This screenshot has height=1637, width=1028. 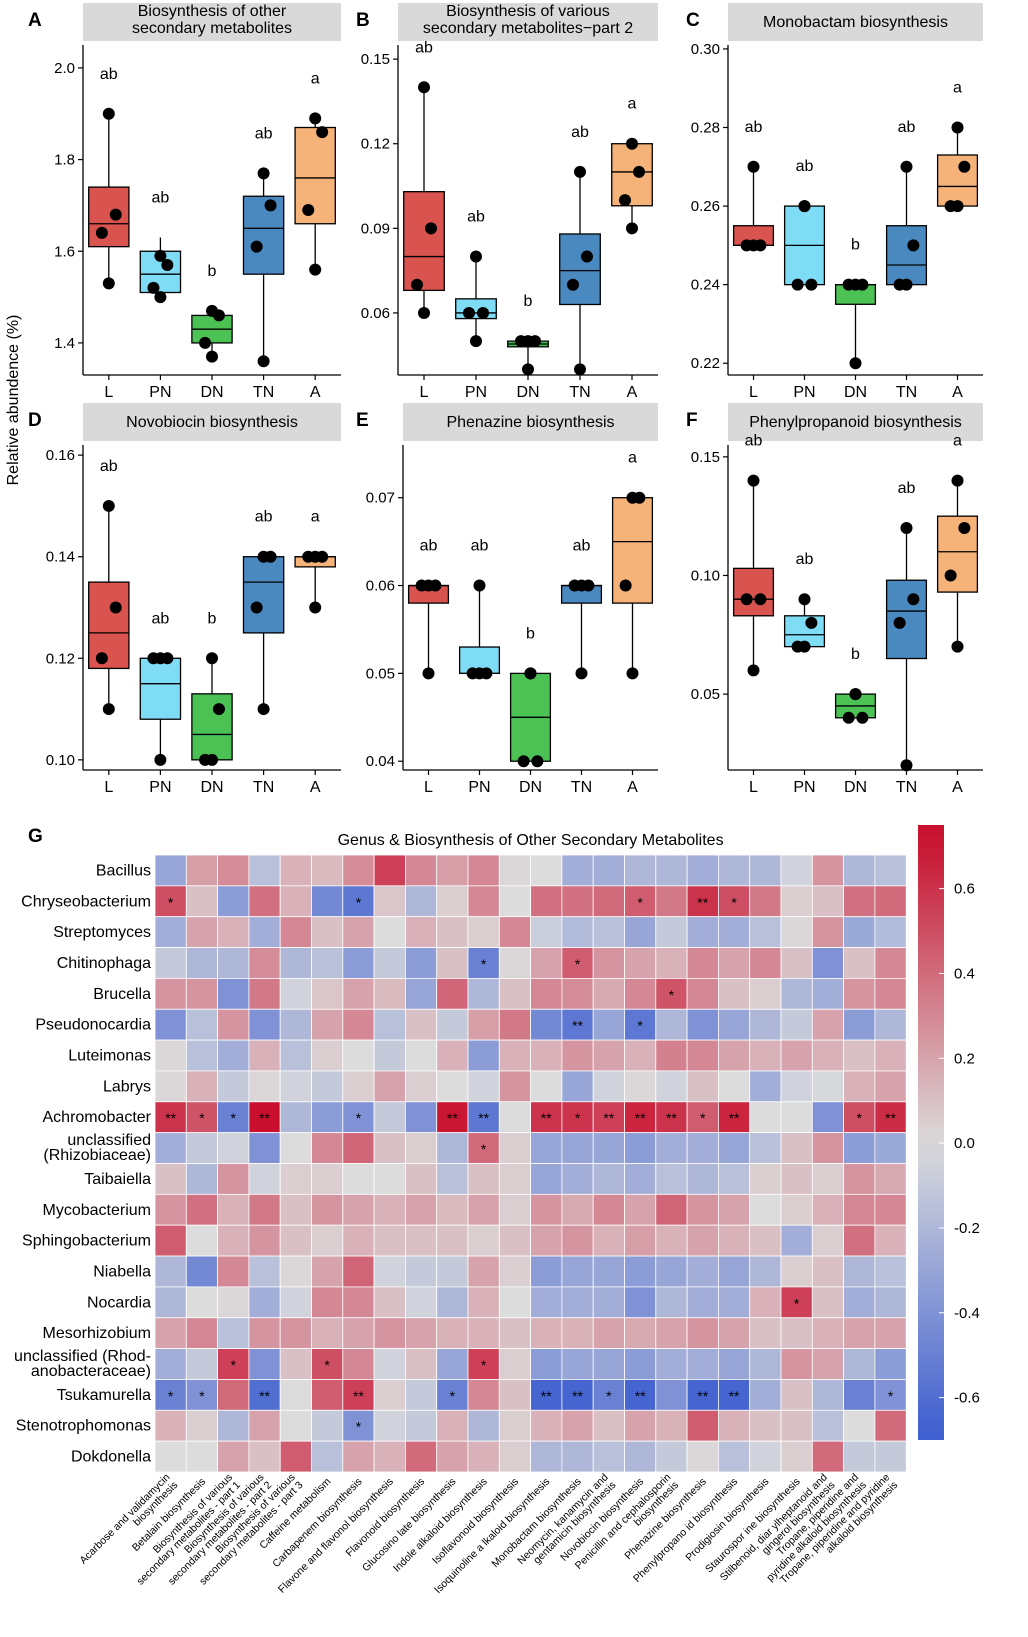 What do you see at coordinates (632, 787) in the screenshot?
I see `x-category-label: A` at bounding box center [632, 787].